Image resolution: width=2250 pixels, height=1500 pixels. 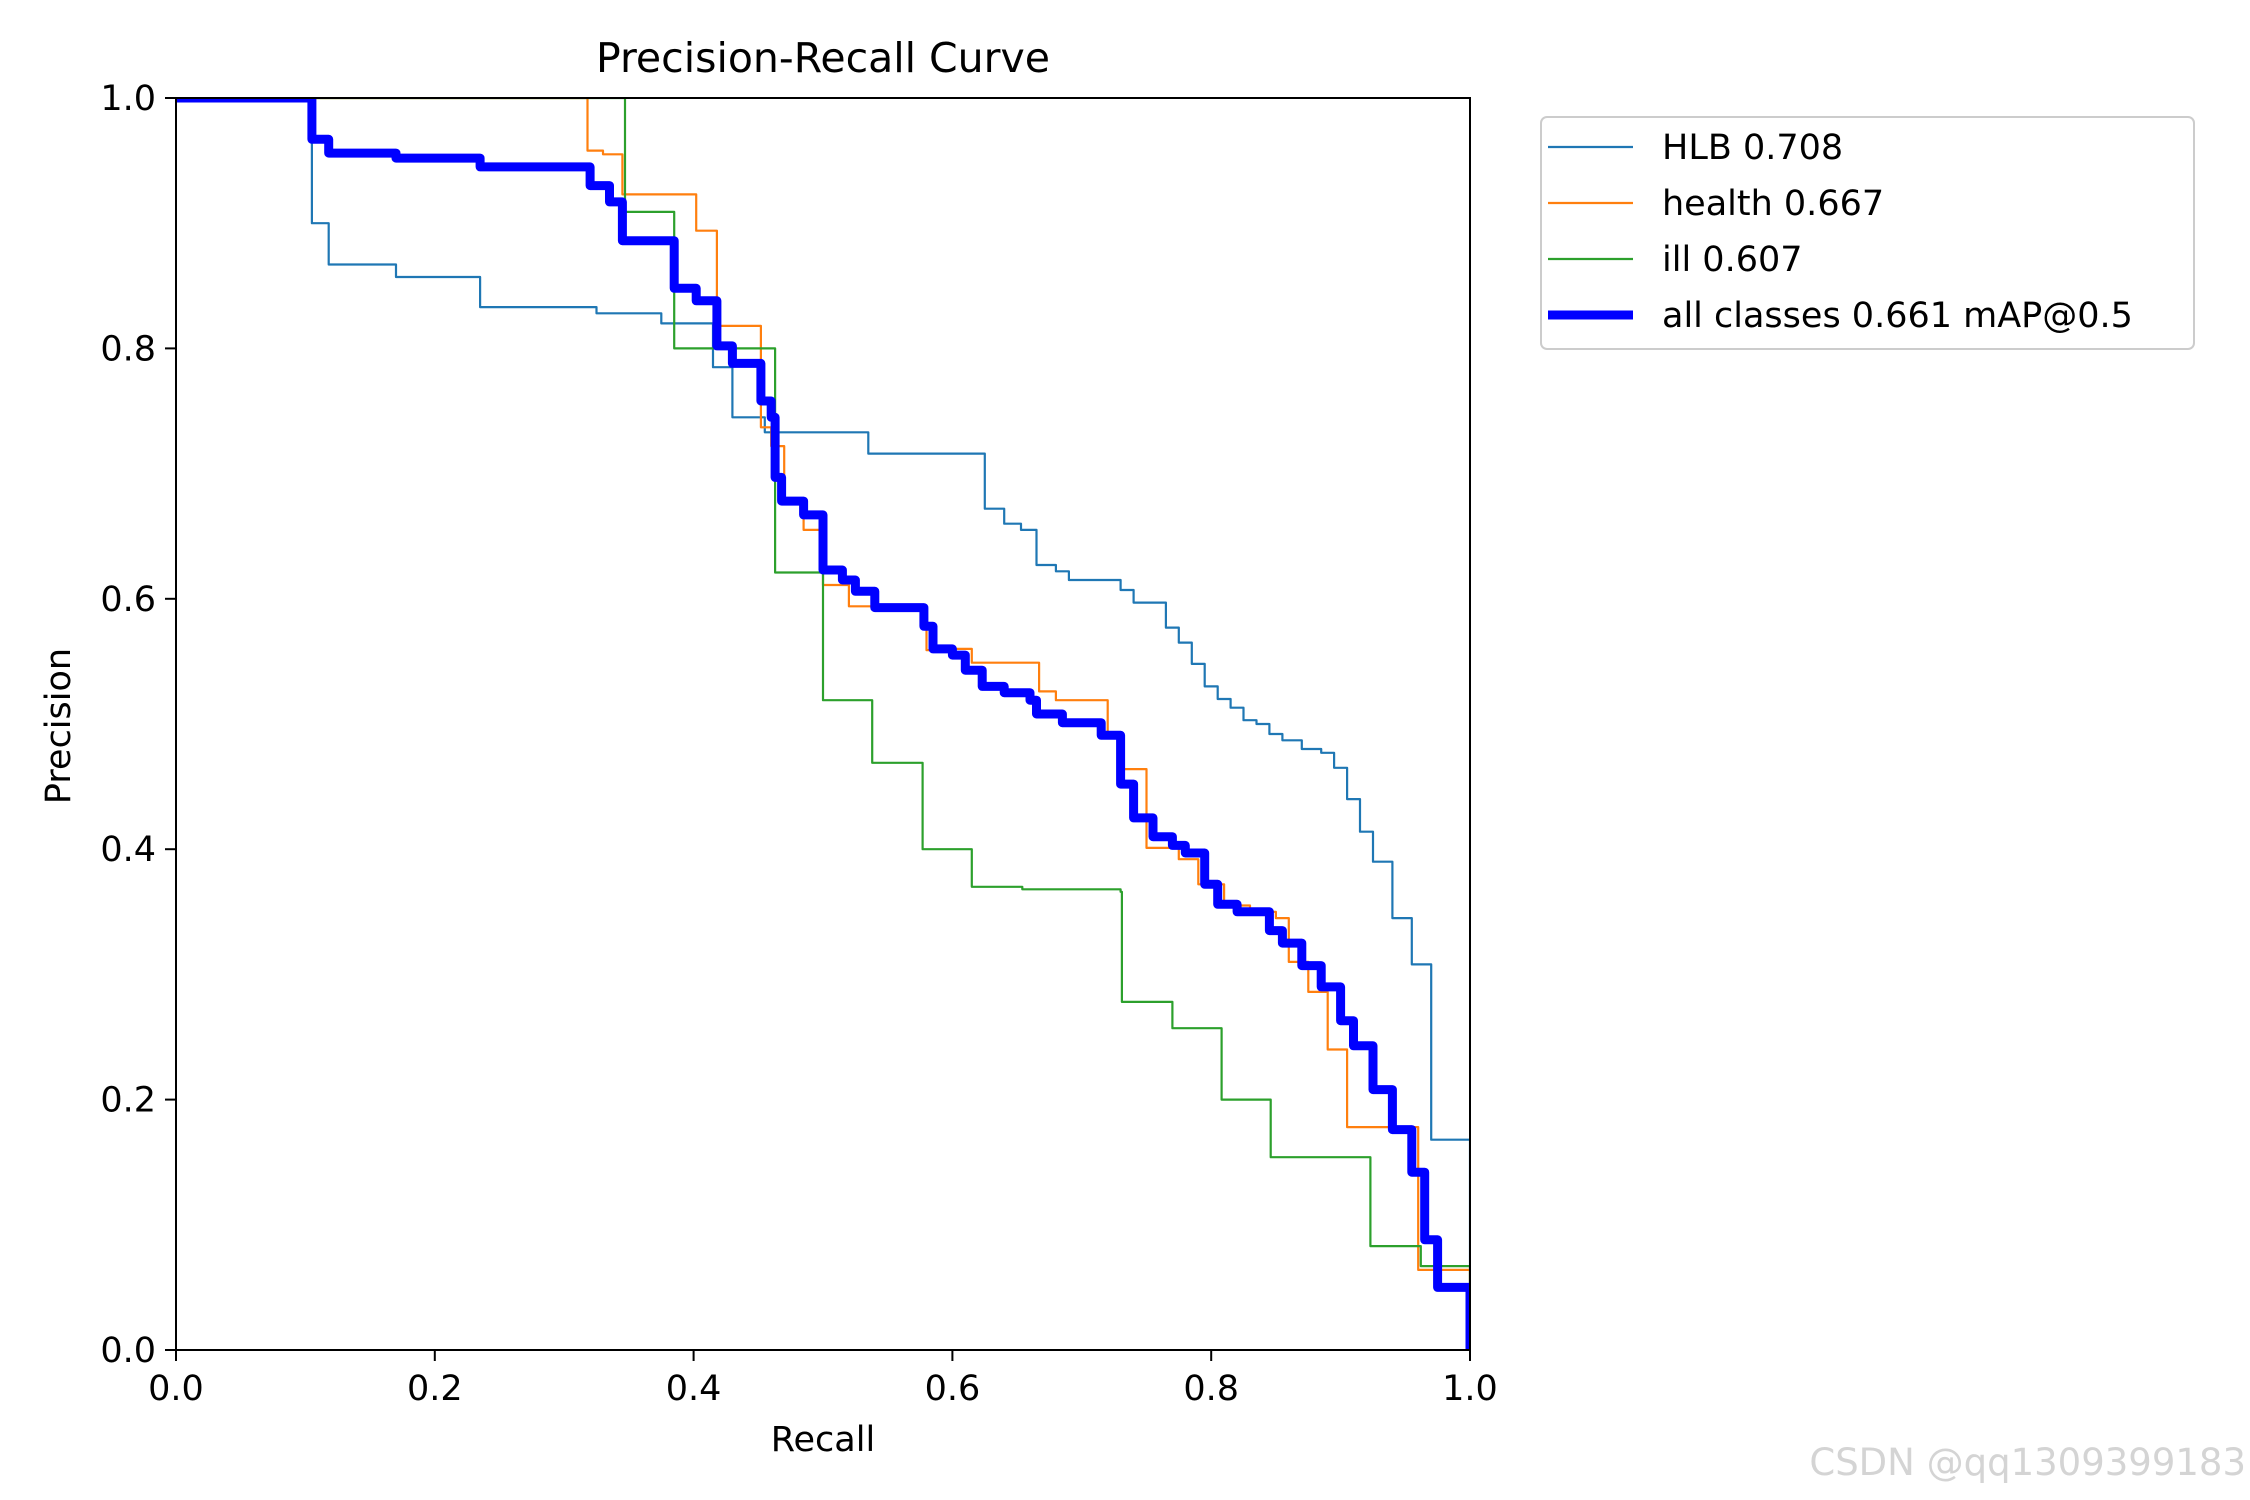 I want to click on watermark: CSDN @qq1309399183, so click(x=2027, y=1462).